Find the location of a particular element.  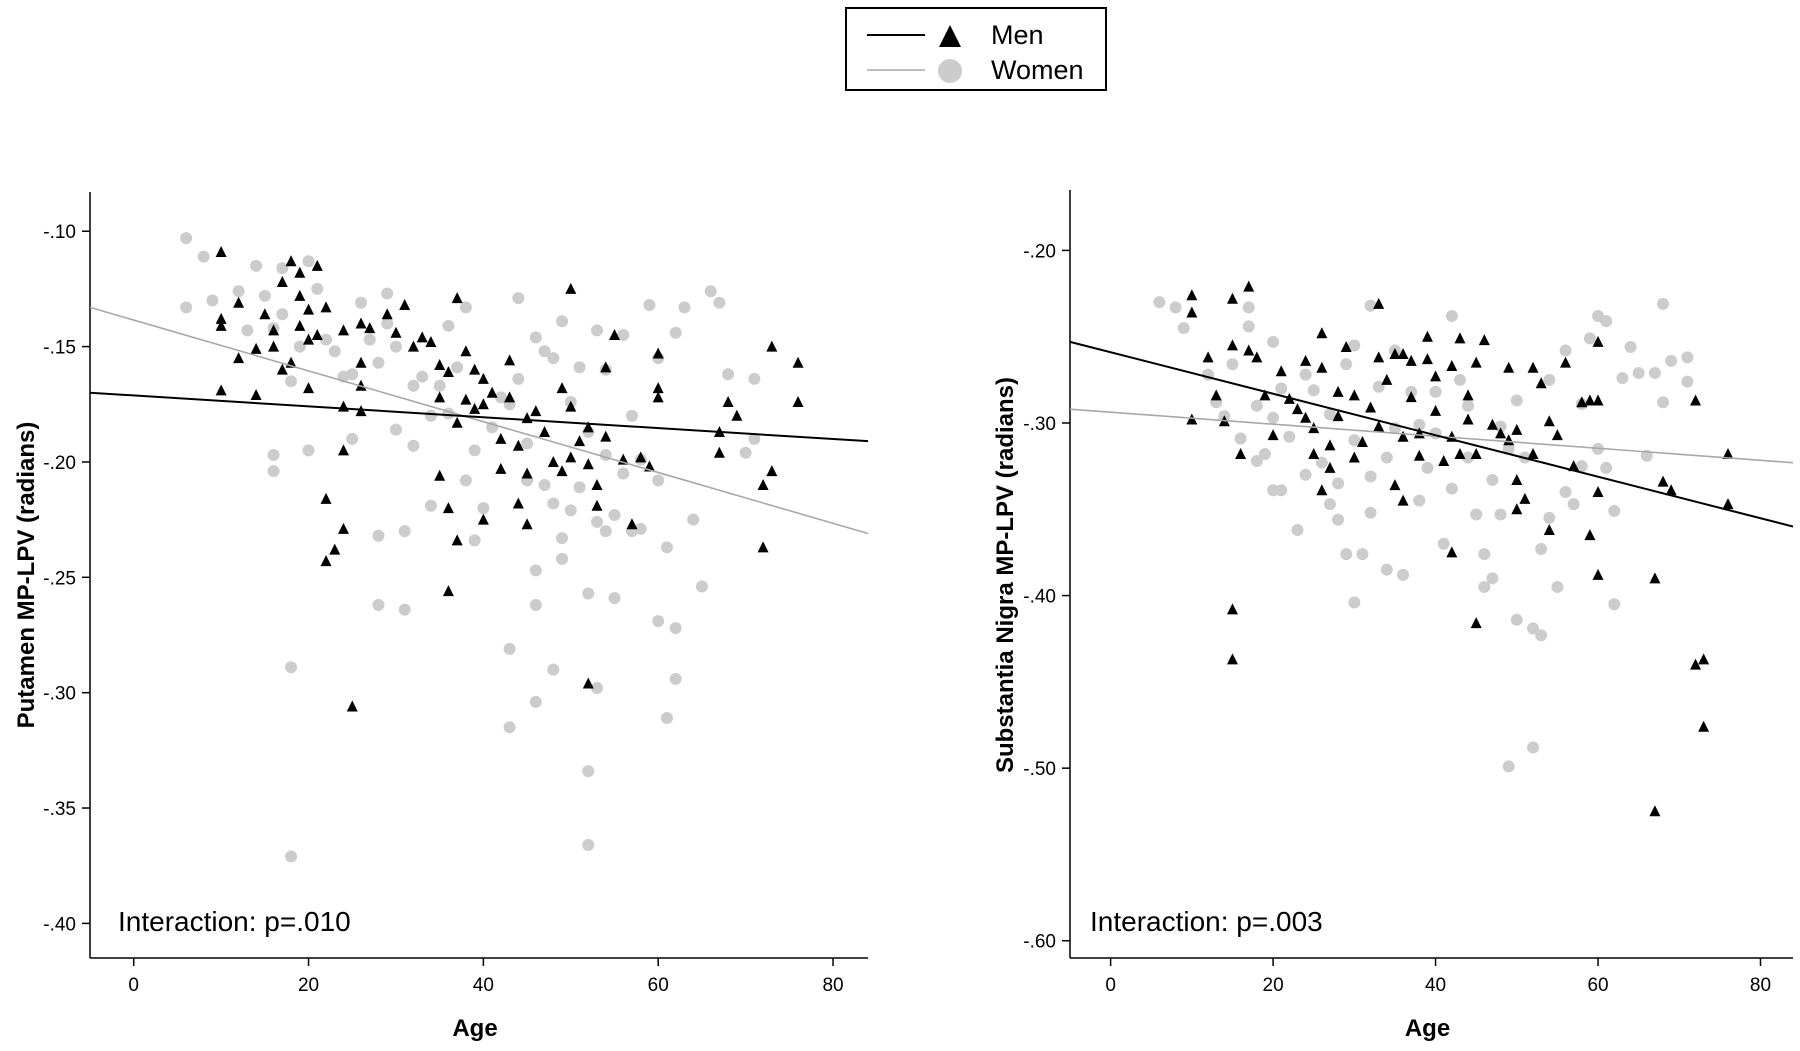

circle-marker-icon is located at coordinates (950, 71).